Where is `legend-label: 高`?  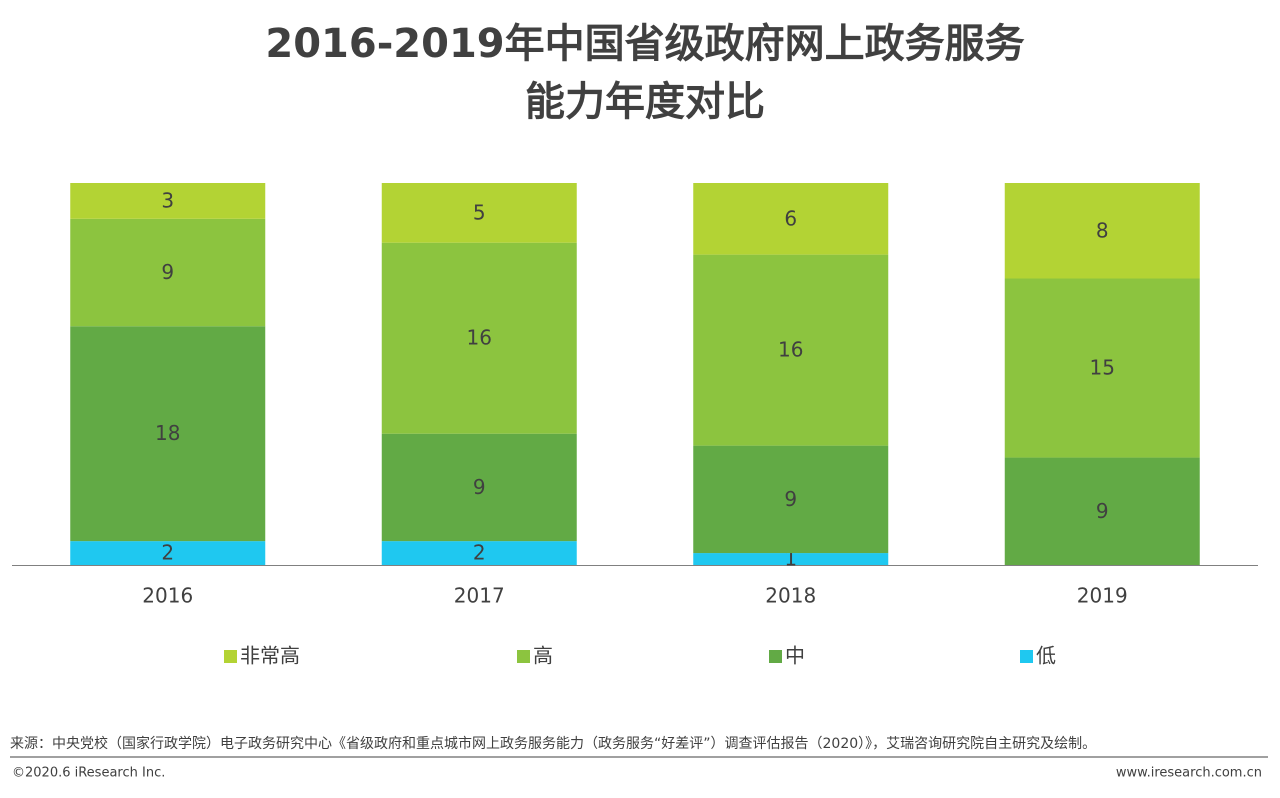
legend-label: 高 is located at coordinates (543, 656).